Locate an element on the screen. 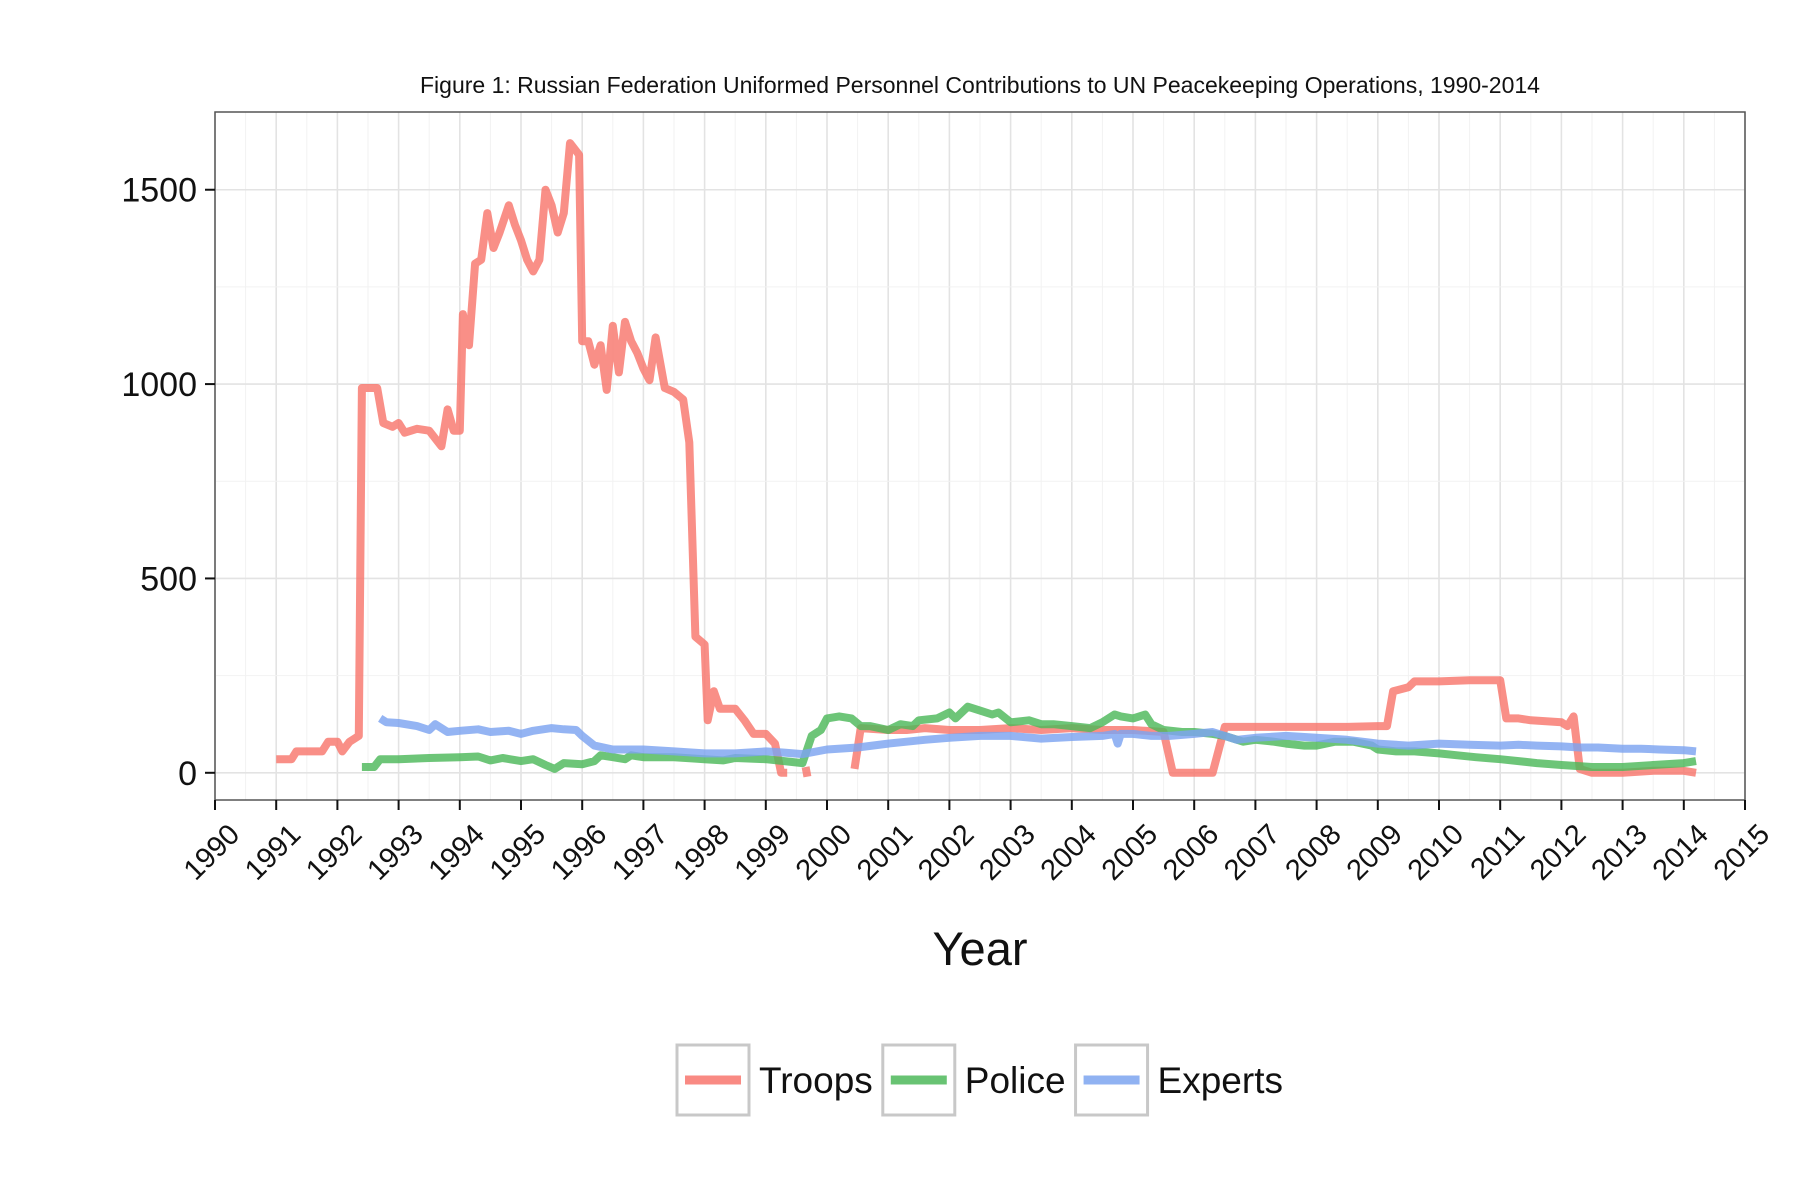 This screenshot has height=1200, width=1800. x-tick-label: 1990 is located at coordinates (212, 852).